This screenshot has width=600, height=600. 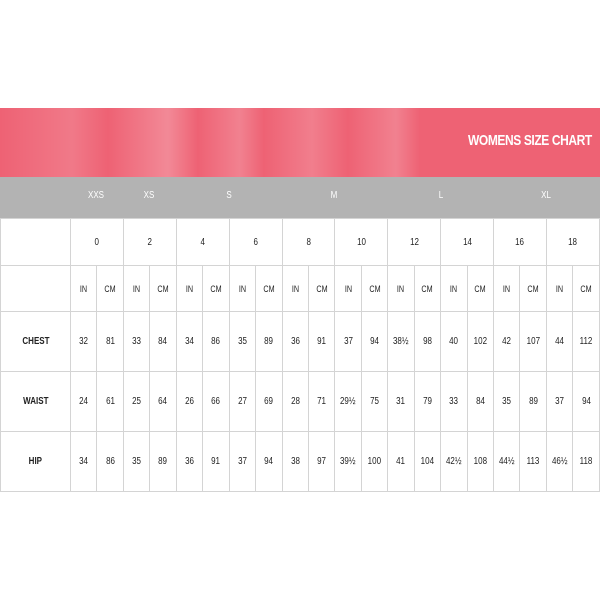 I want to click on measurement-value: 44, so click(x=559, y=341).